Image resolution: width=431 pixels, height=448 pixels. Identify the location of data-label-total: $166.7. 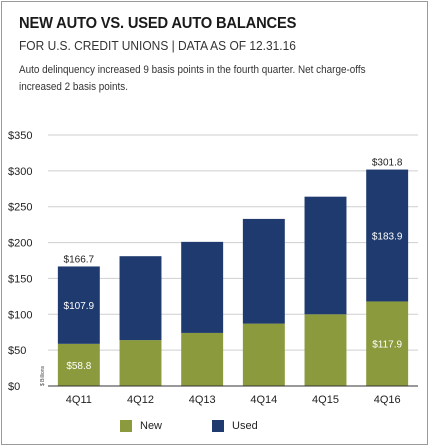
(79, 259).